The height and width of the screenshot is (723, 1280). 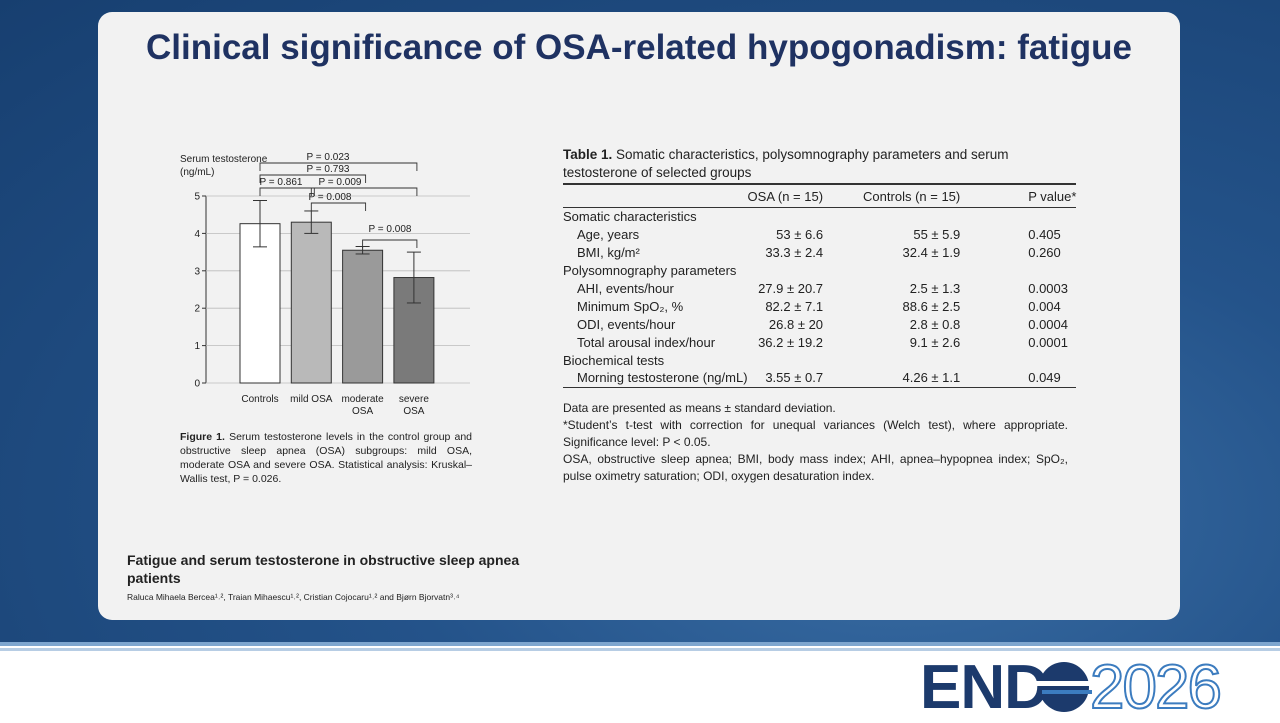 I want to click on table-cell: 0.260, so click(x=1044, y=253).